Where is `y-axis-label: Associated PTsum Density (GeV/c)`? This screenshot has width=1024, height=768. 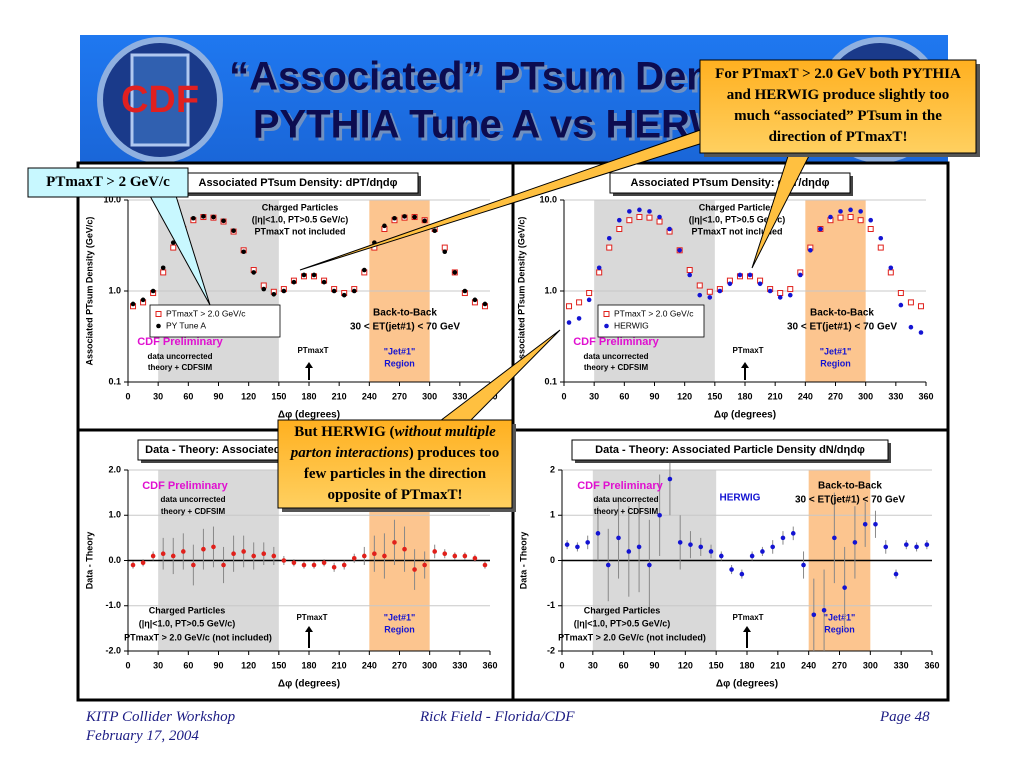 y-axis-label: Associated PTsum Density (GeV/c) is located at coordinates (89, 291).